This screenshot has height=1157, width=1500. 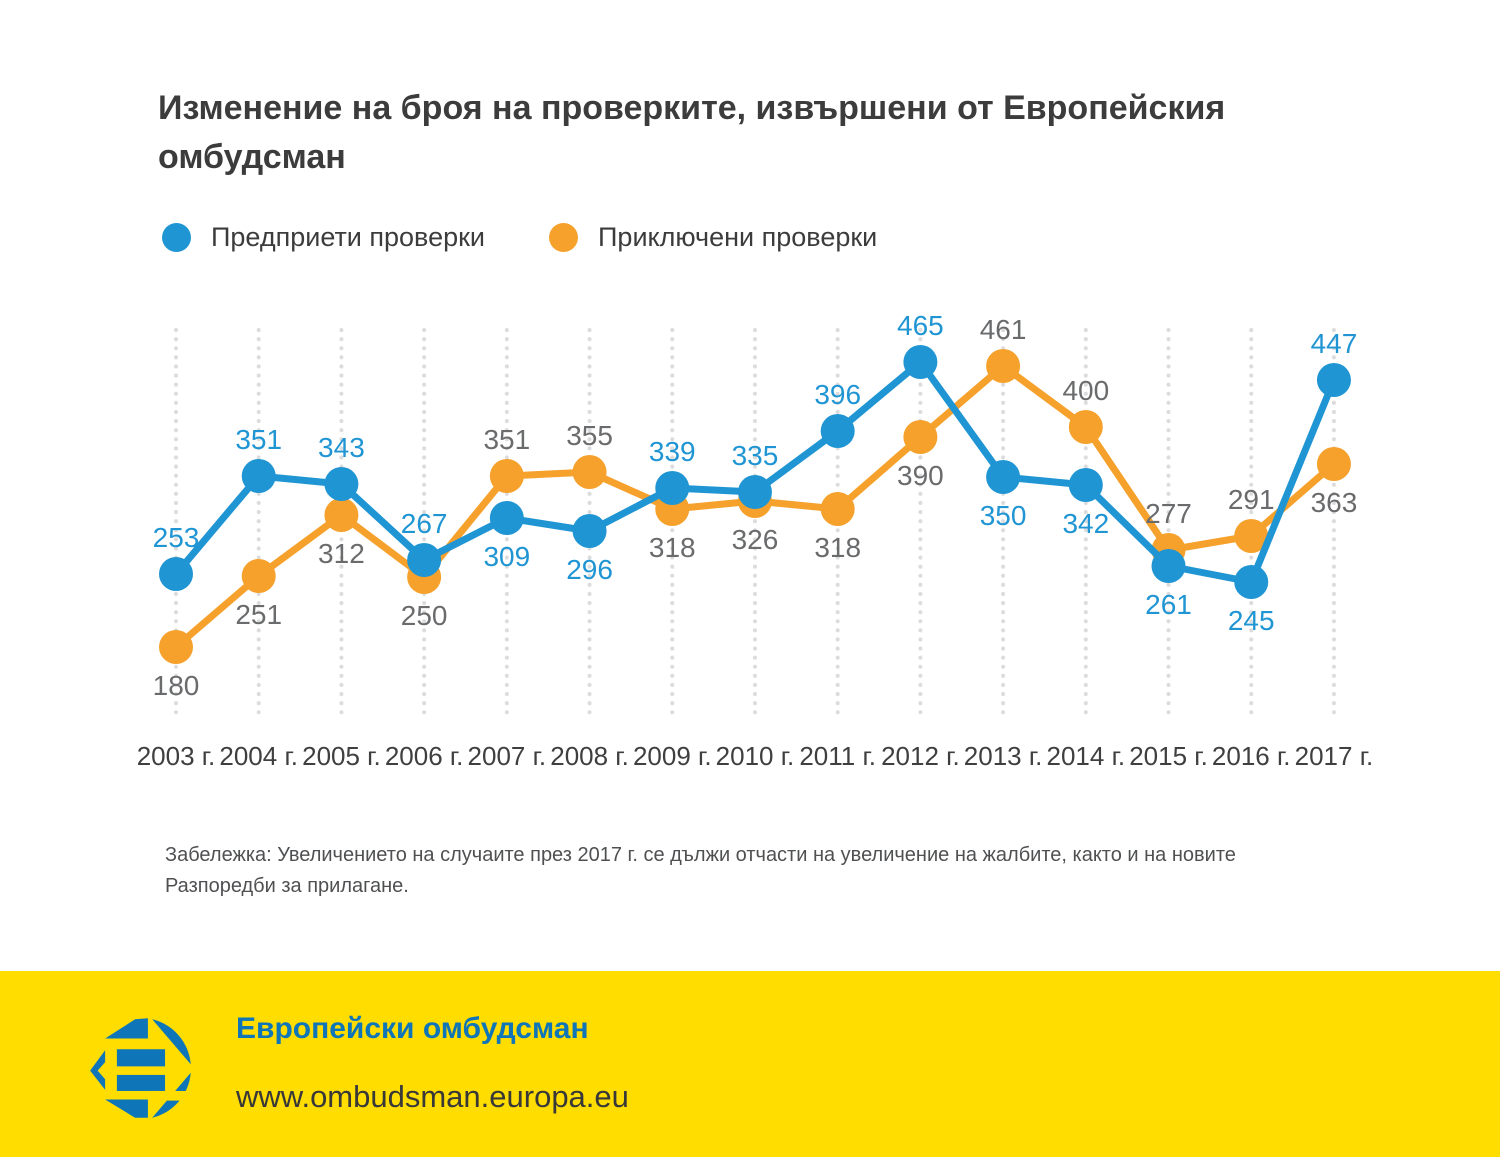 What do you see at coordinates (507, 756) in the screenshot?
I see `x-axis-label: 2007 г.` at bounding box center [507, 756].